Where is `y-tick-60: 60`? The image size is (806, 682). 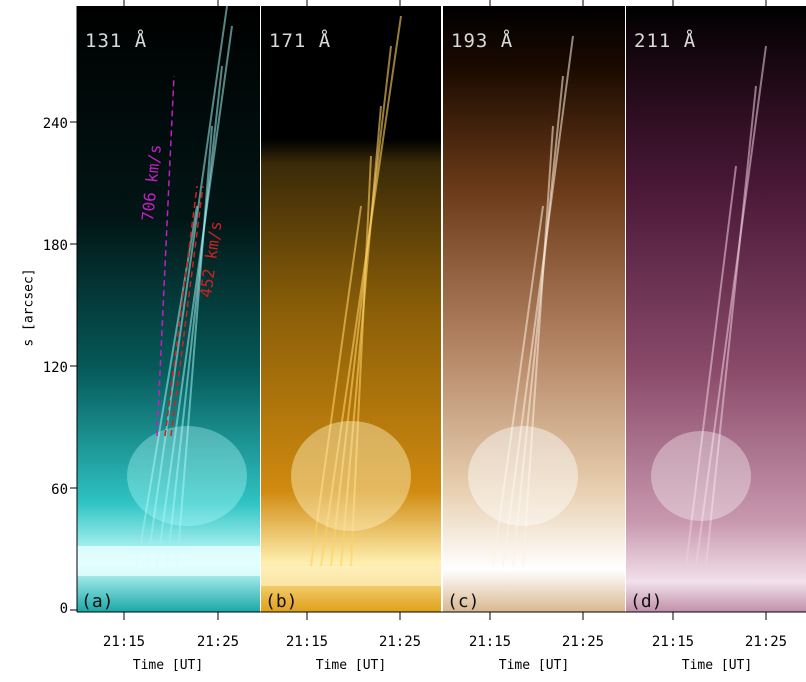 y-tick-60: 60 is located at coordinates (53, 490).